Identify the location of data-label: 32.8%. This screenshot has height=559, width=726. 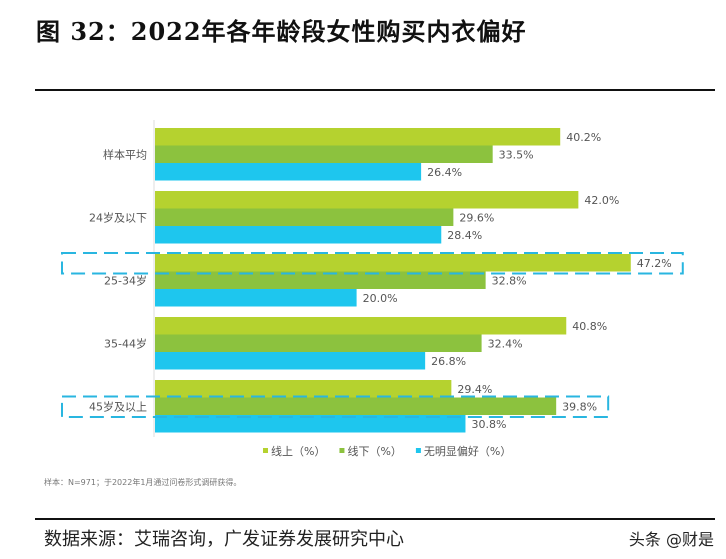
(509, 280).